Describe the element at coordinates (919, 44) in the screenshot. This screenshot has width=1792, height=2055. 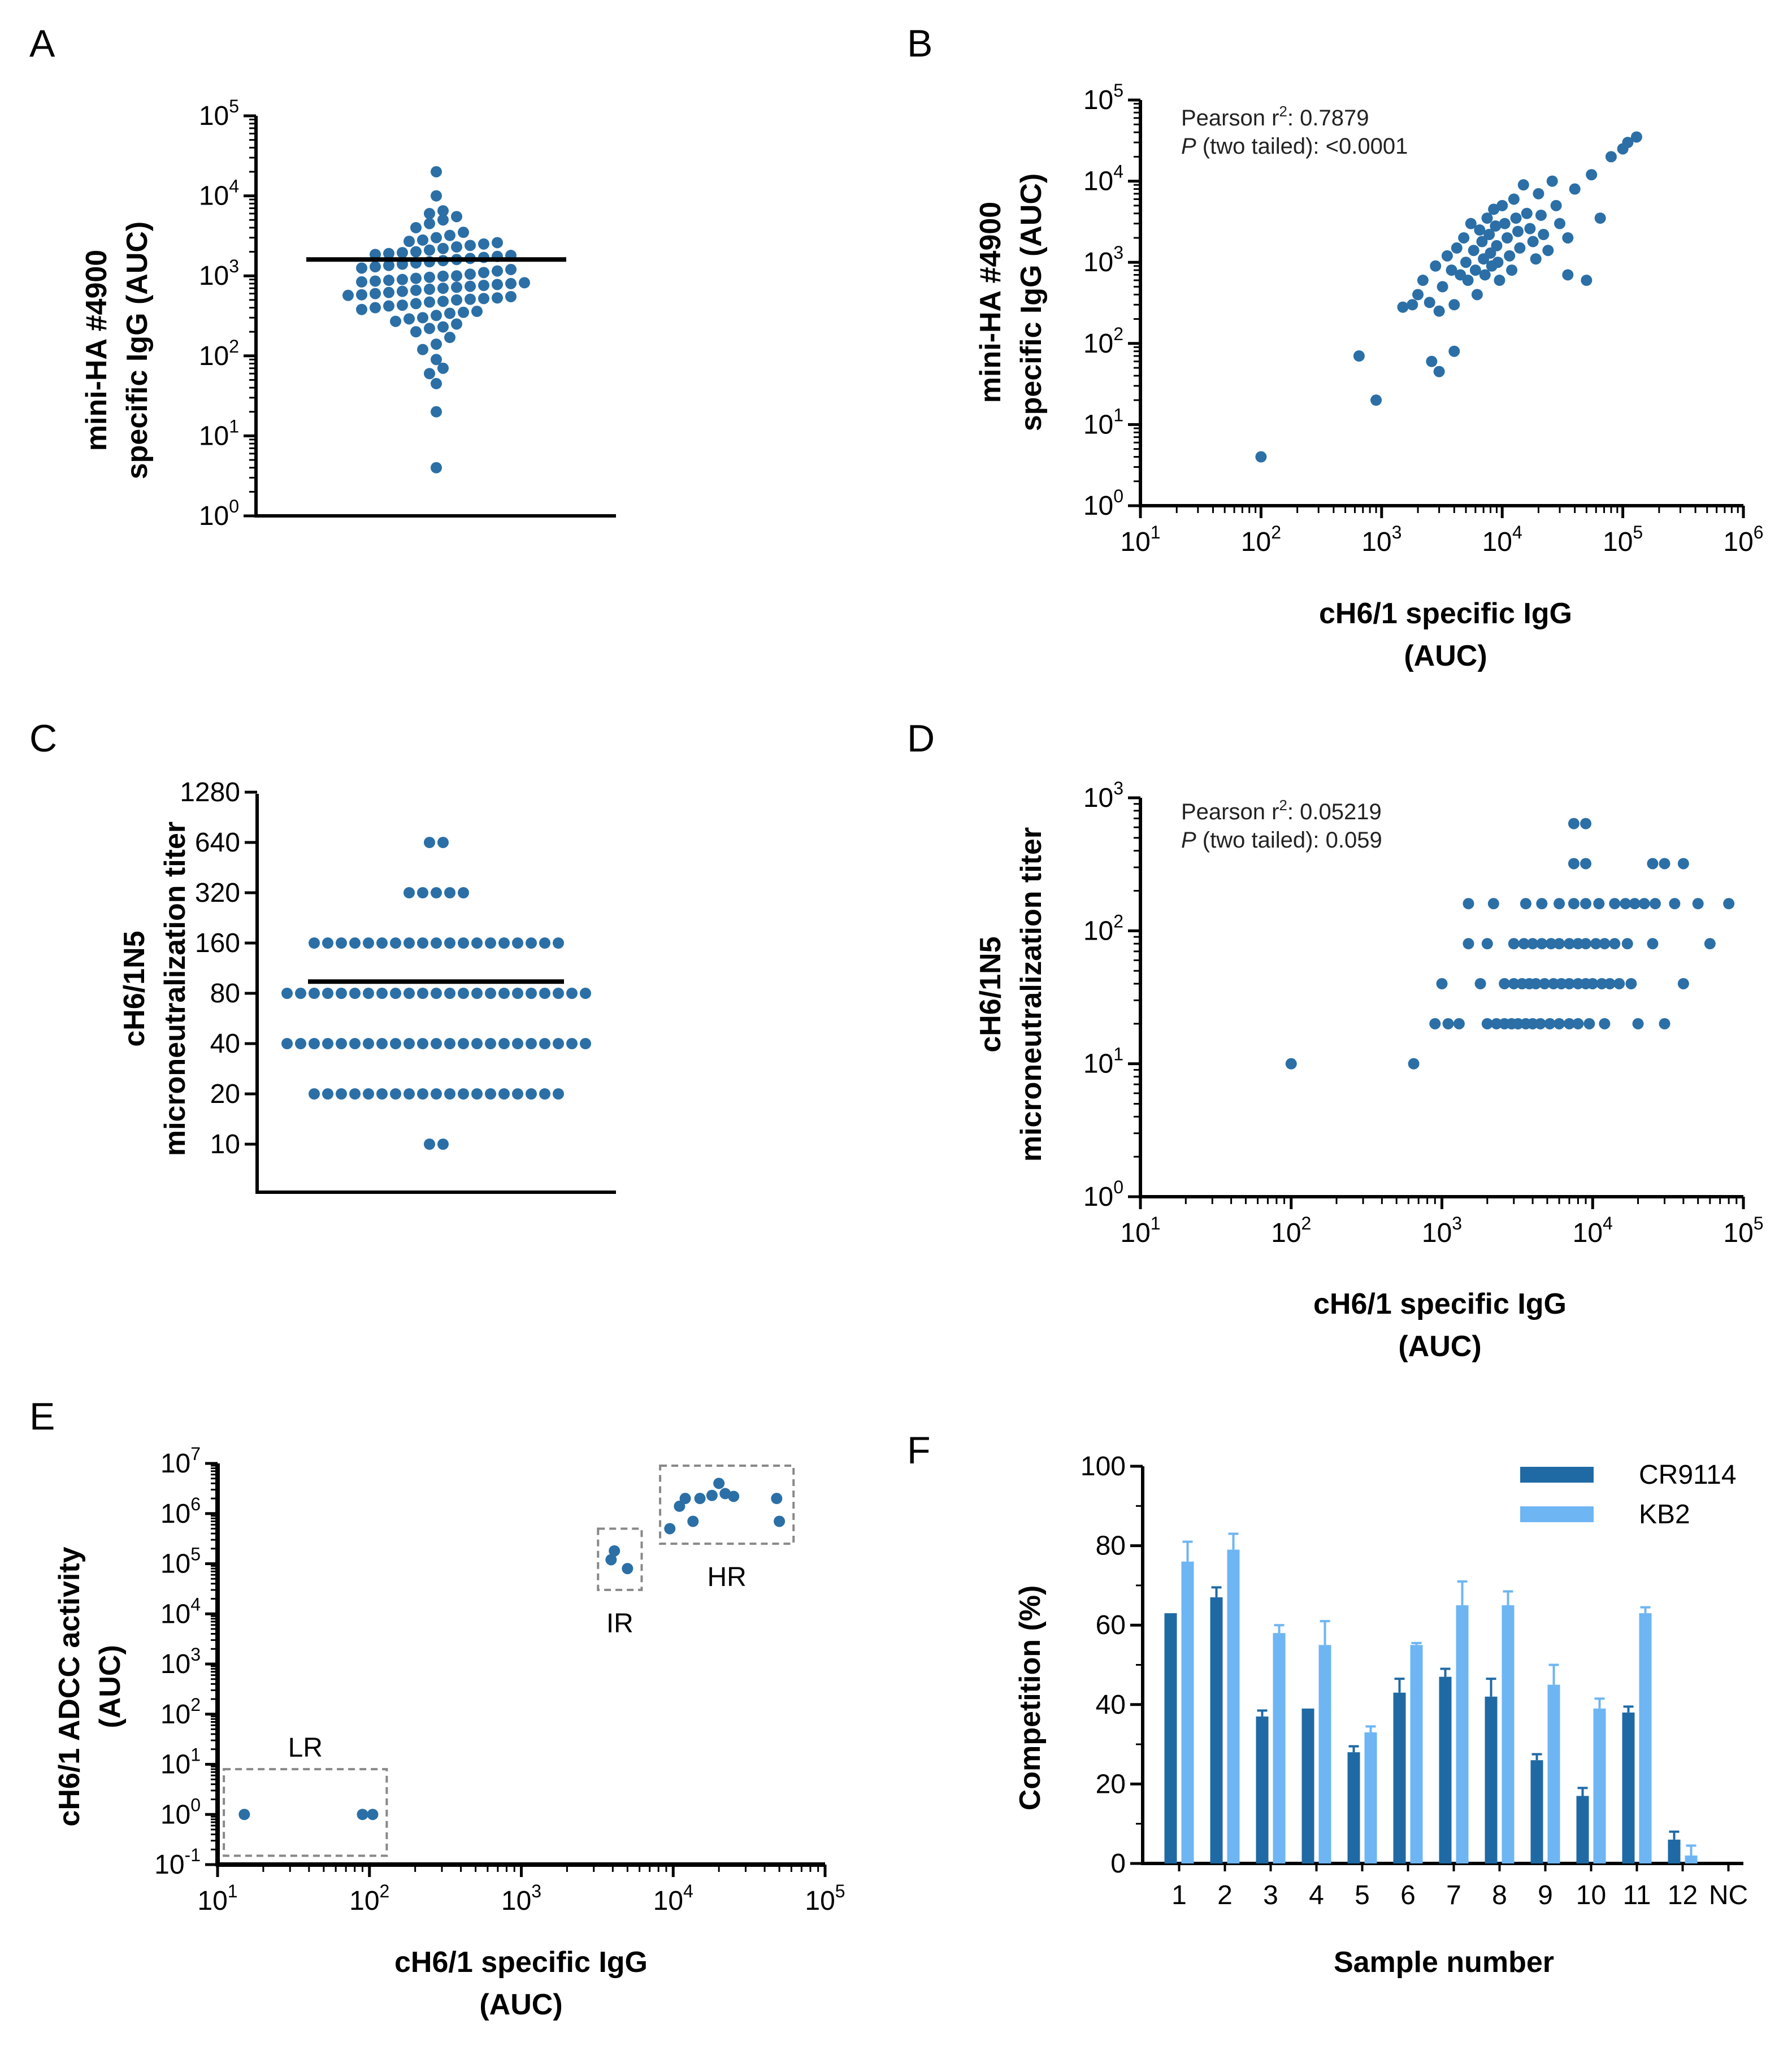
I see `panel-b-label: B` at that location.